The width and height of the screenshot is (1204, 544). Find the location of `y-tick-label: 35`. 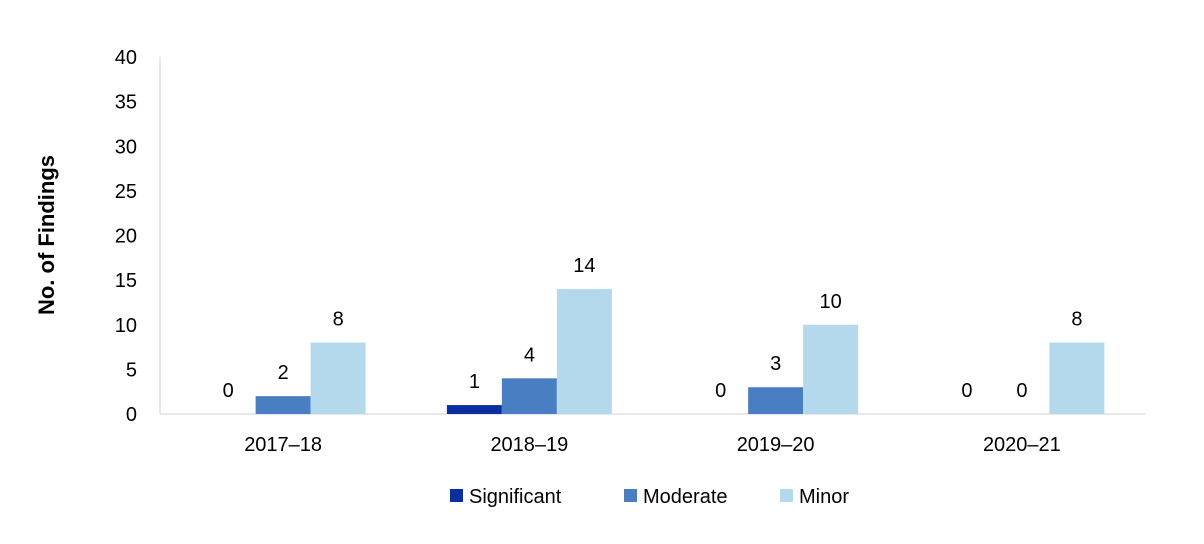

y-tick-label: 35 is located at coordinates (126, 103).